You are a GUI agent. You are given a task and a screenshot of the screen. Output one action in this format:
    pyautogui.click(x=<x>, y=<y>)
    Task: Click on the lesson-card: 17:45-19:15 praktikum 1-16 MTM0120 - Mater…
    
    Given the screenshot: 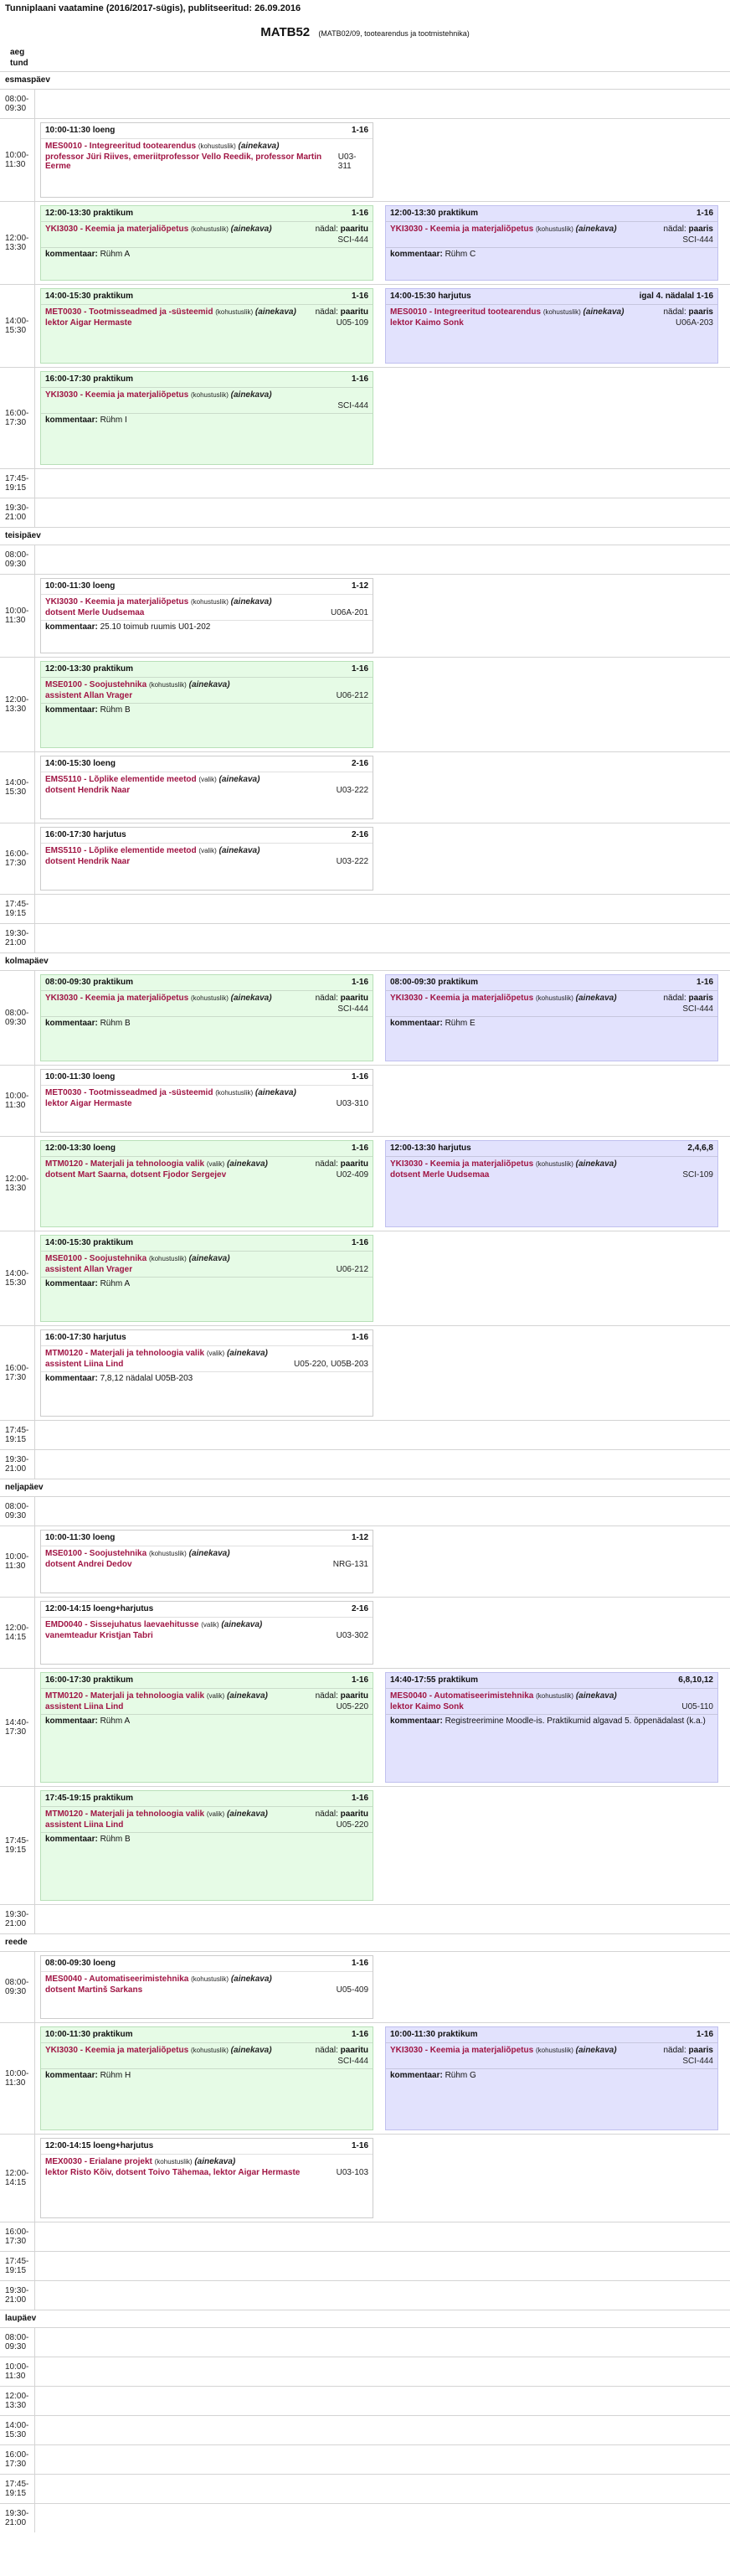 What is the action you would take?
    pyautogui.click(x=206, y=1845)
    